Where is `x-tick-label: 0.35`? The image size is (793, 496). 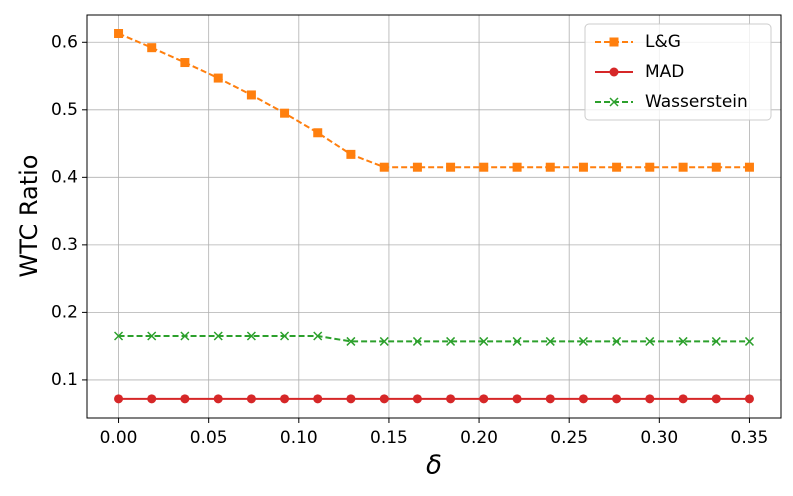
x-tick-label: 0.35 is located at coordinates (750, 438).